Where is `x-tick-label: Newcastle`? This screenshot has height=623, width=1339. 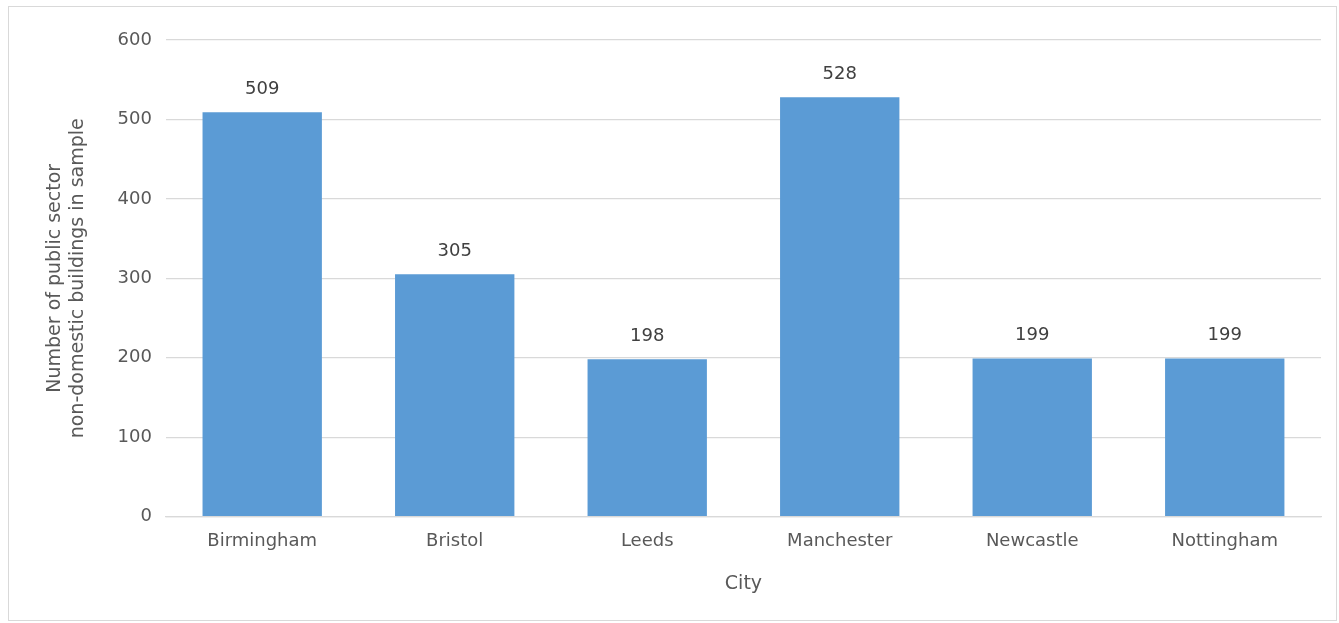
x-tick-label: Newcastle is located at coordinates (1032, 540).